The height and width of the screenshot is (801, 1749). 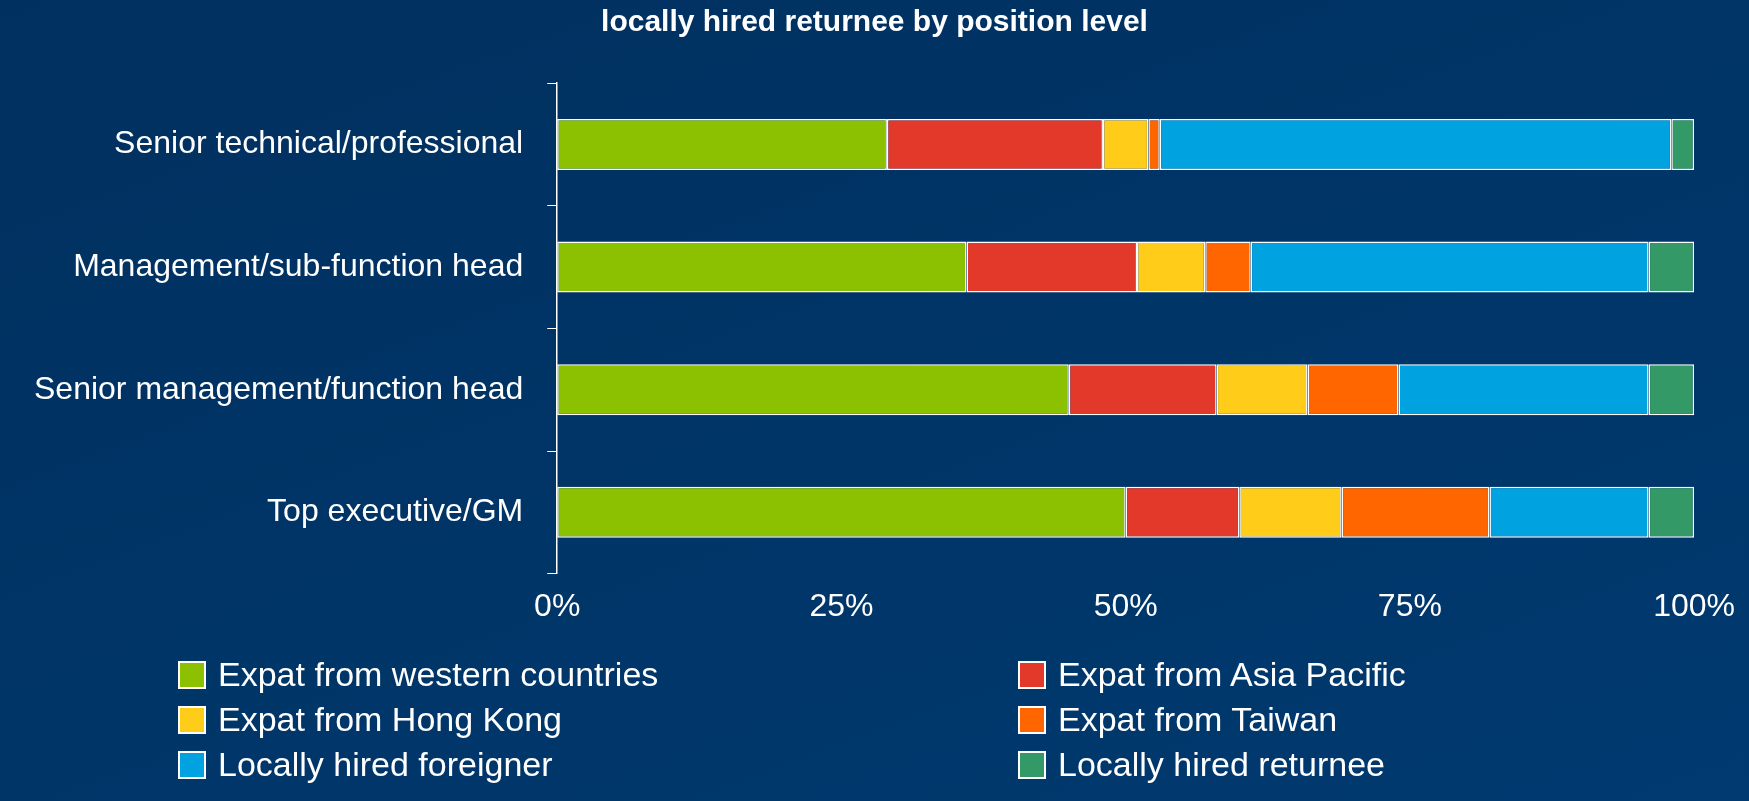 What do you see at coordinates (557, 604) in the screenshot?
I see `x-tick-label: 0%` at bounding box center [557, 604].